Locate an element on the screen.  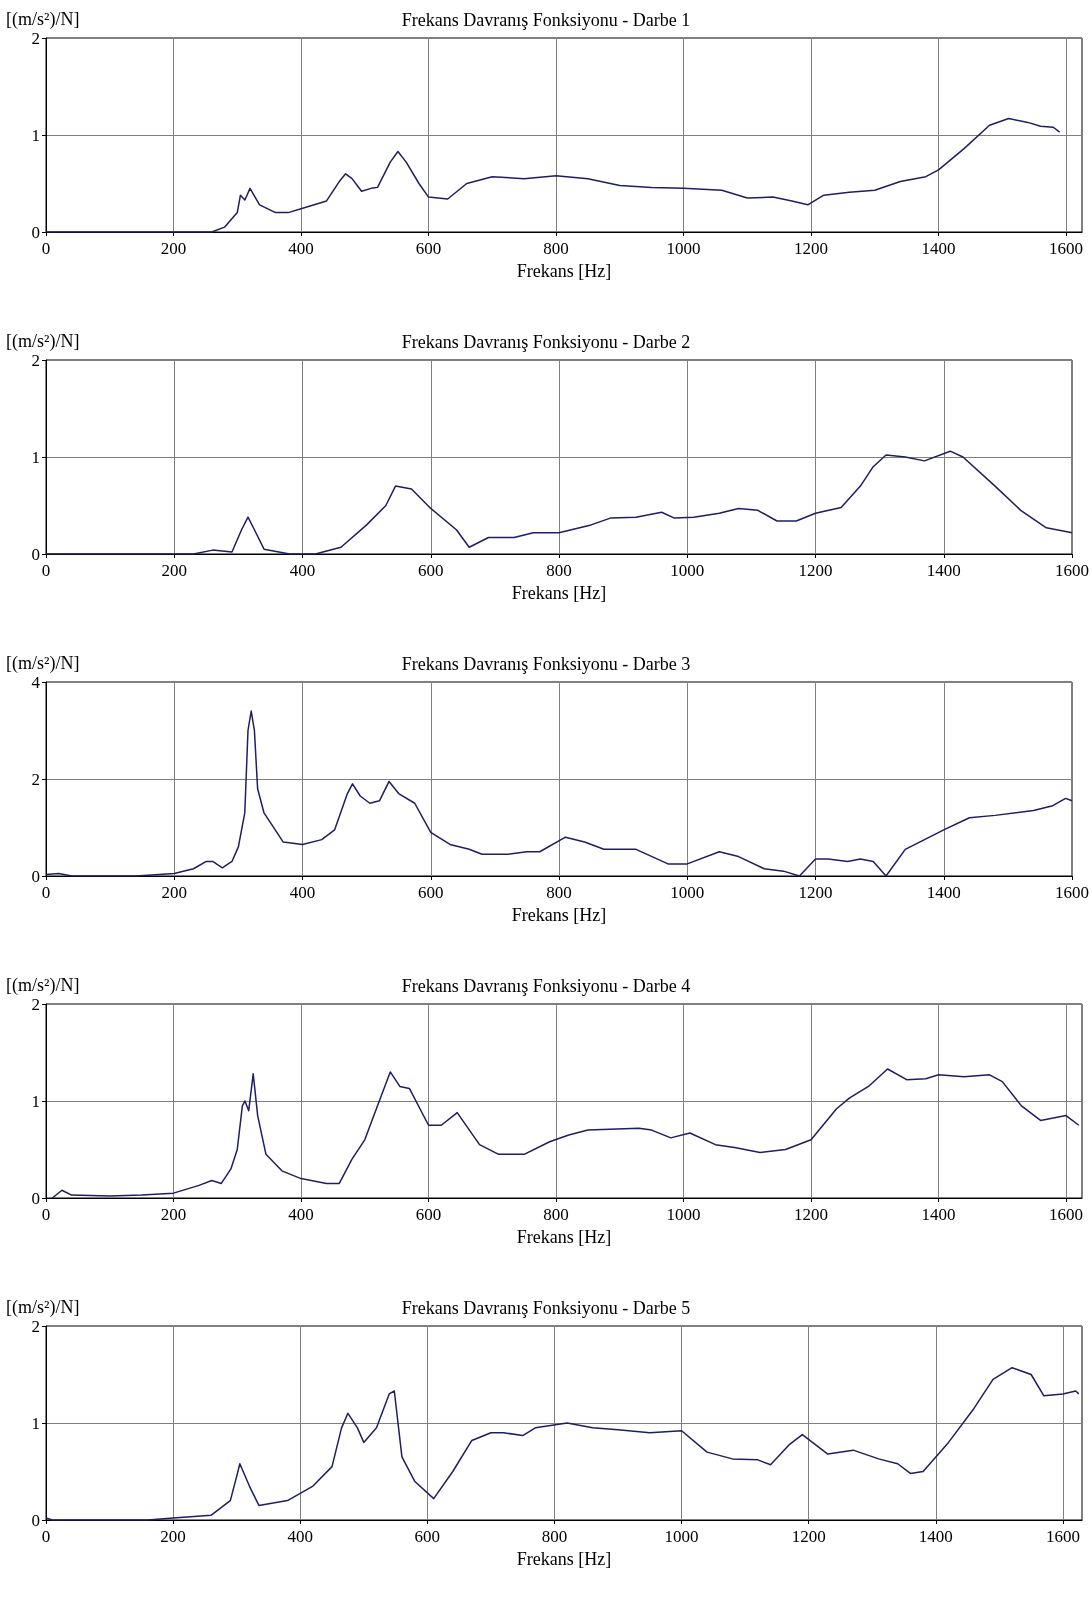
y-tick-label: 4 is located at coordinates (36, 682).